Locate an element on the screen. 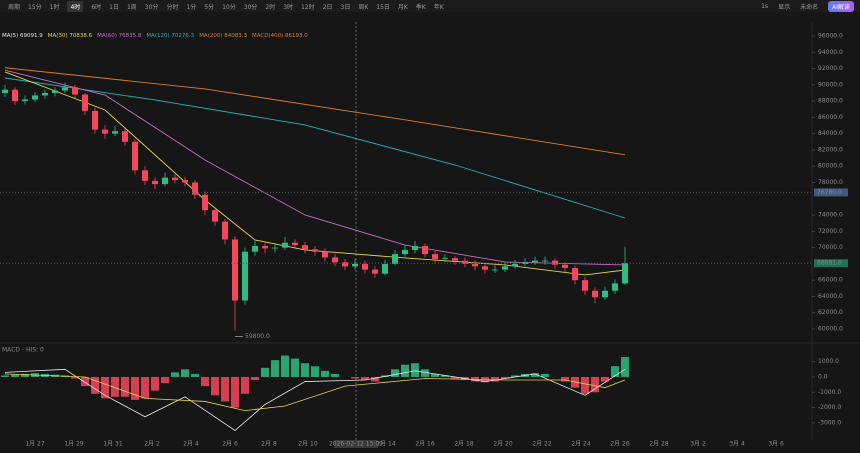 This screenshot has height=453, width=860. period-button: 3日 is located at coordinates (345, 7).